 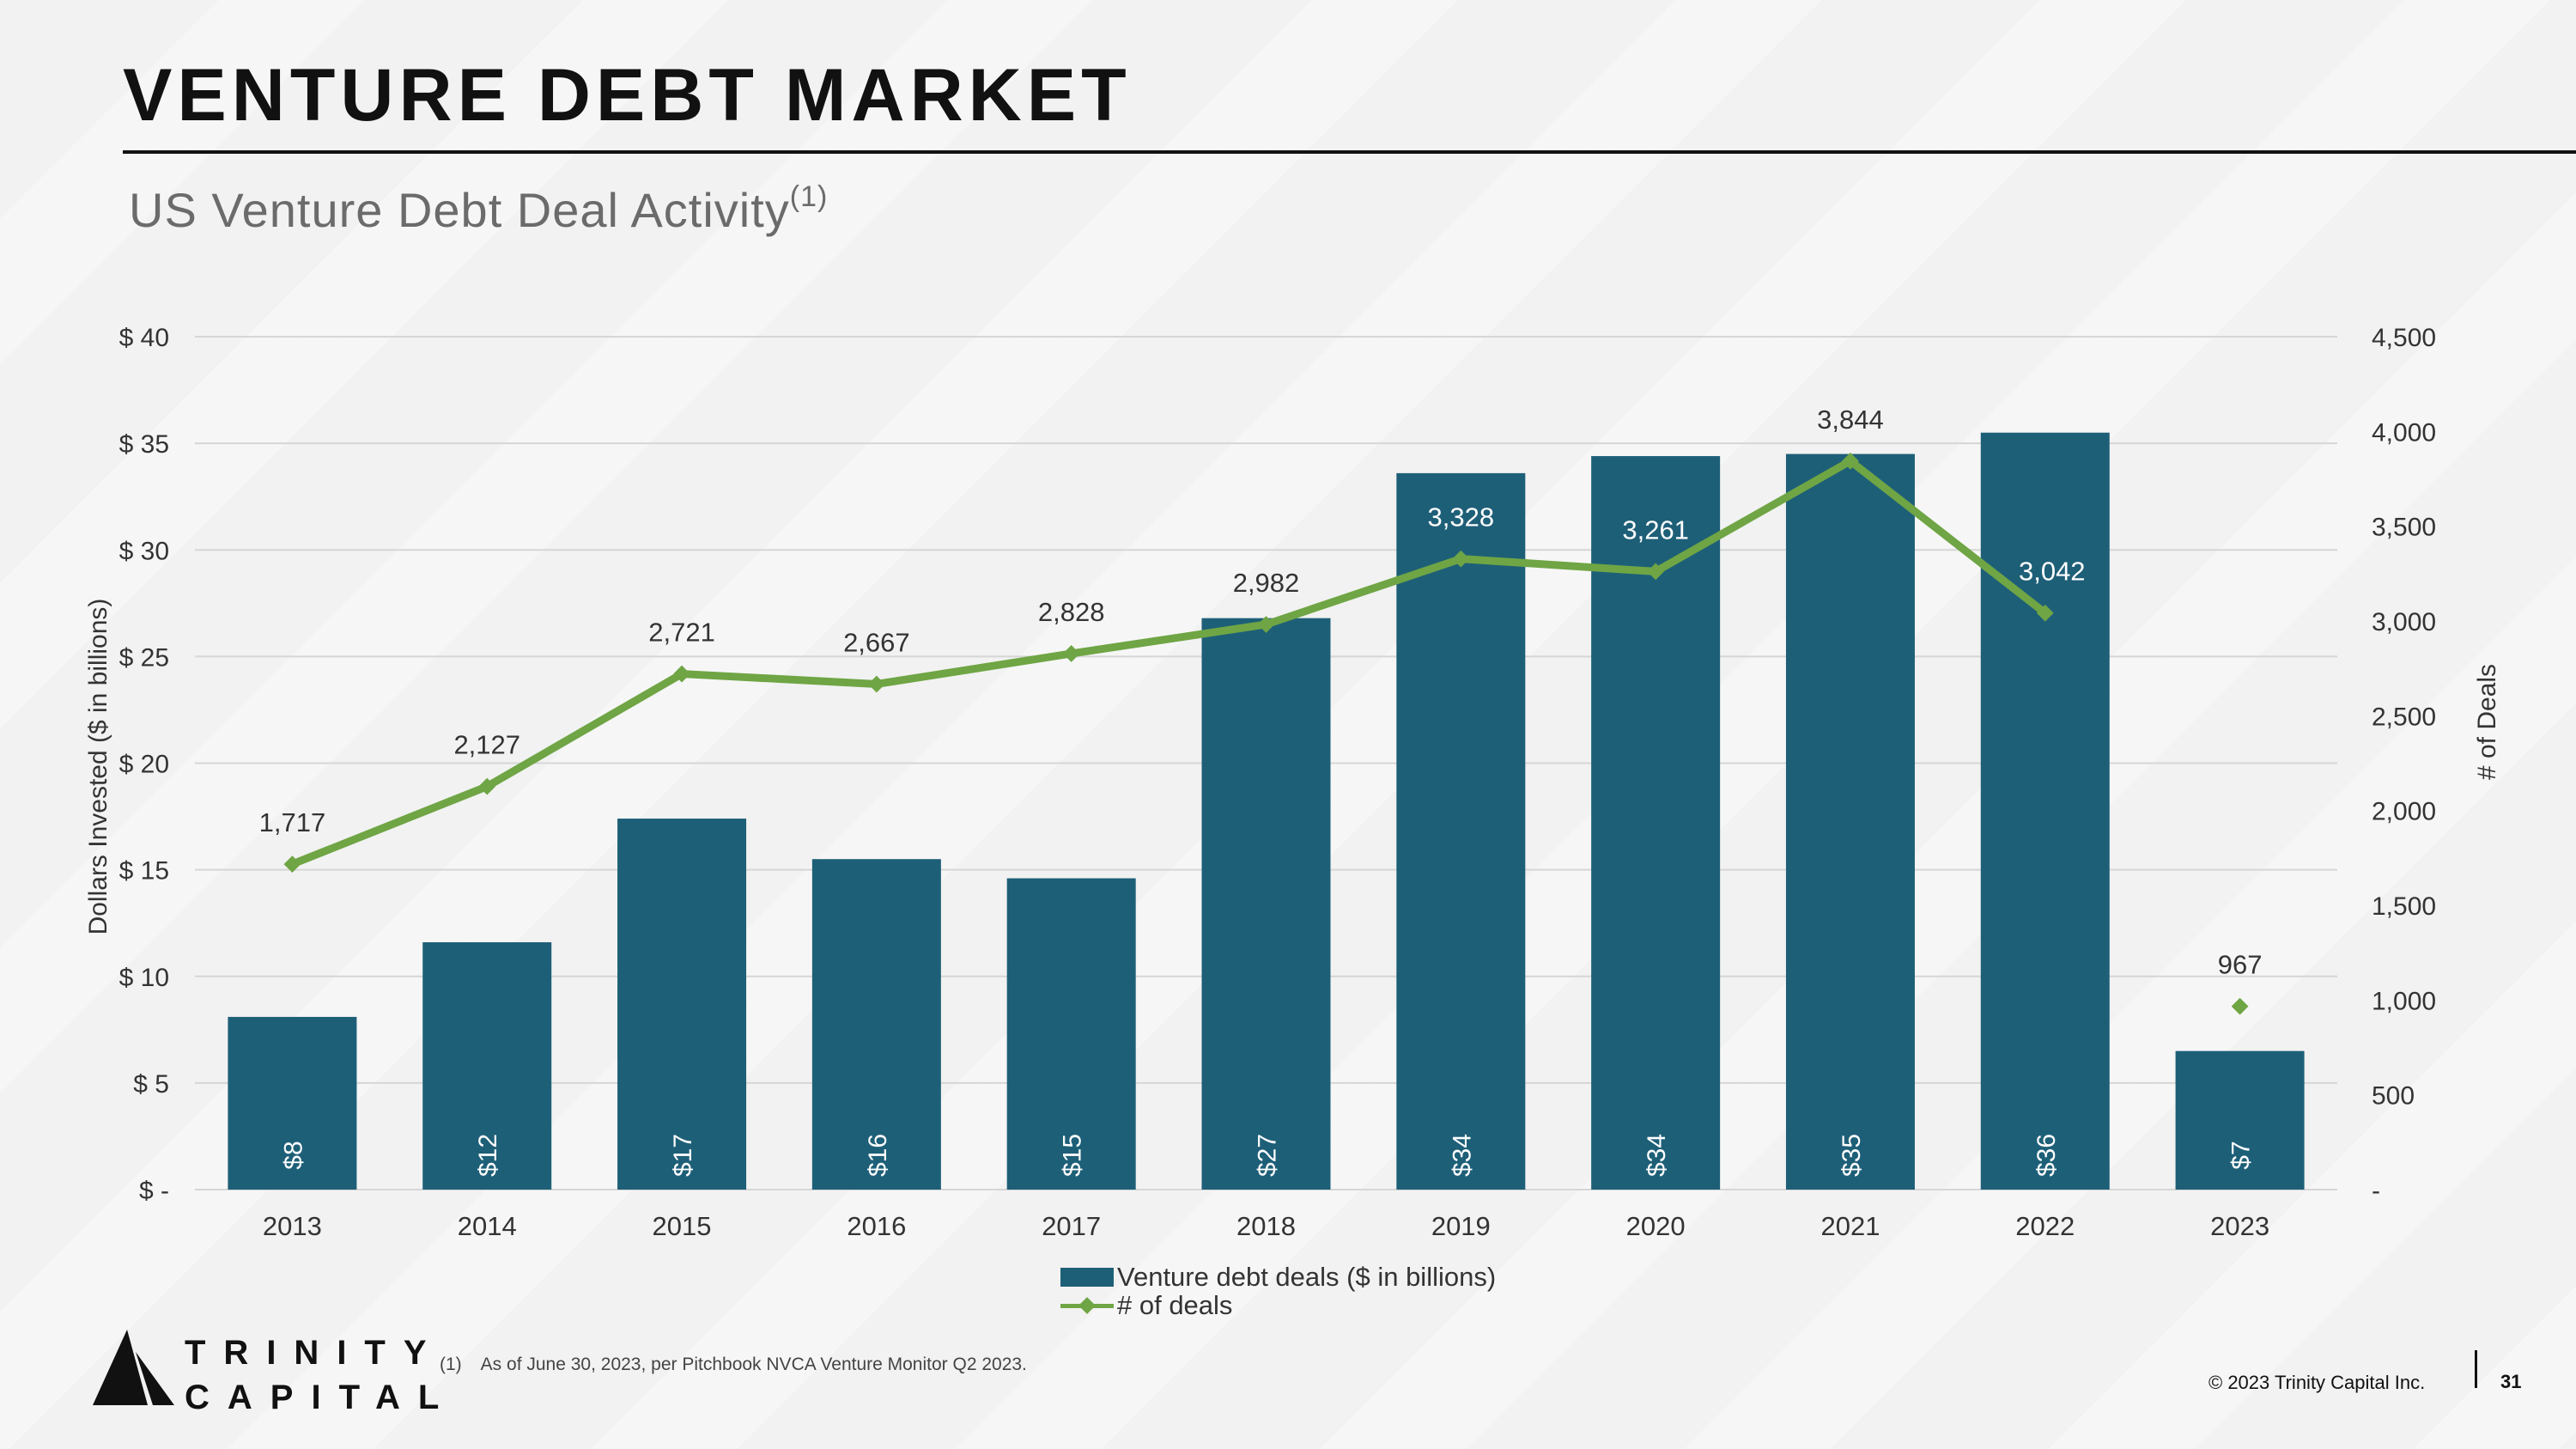 What do you see at coordinates (2404, 432) in the screenshot?
I see `y2-tick-label: 4,000` at bounding box center [2404, 432].